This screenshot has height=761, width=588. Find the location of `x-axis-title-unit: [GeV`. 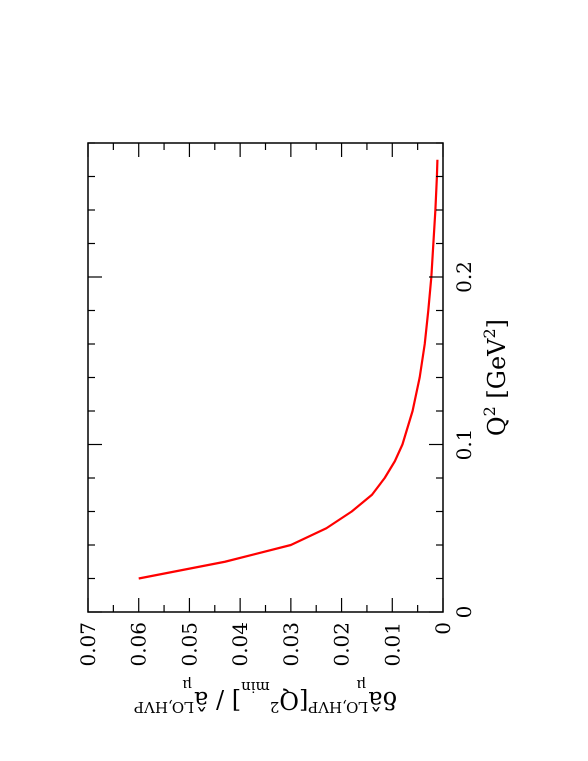

x-axis-title-unit: [GeV is located at coordinates (497, 372).